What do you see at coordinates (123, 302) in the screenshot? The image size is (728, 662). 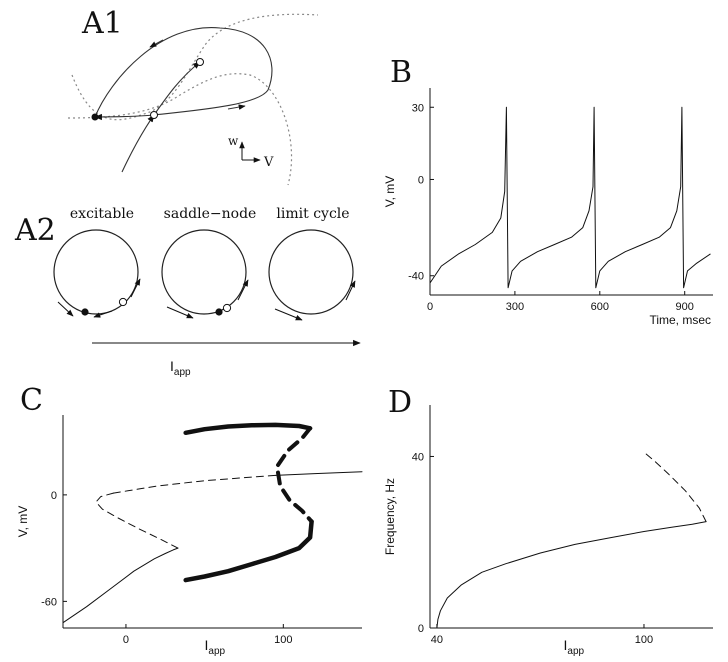 I see `saddle-excitable` at bounding box center [123, 302].